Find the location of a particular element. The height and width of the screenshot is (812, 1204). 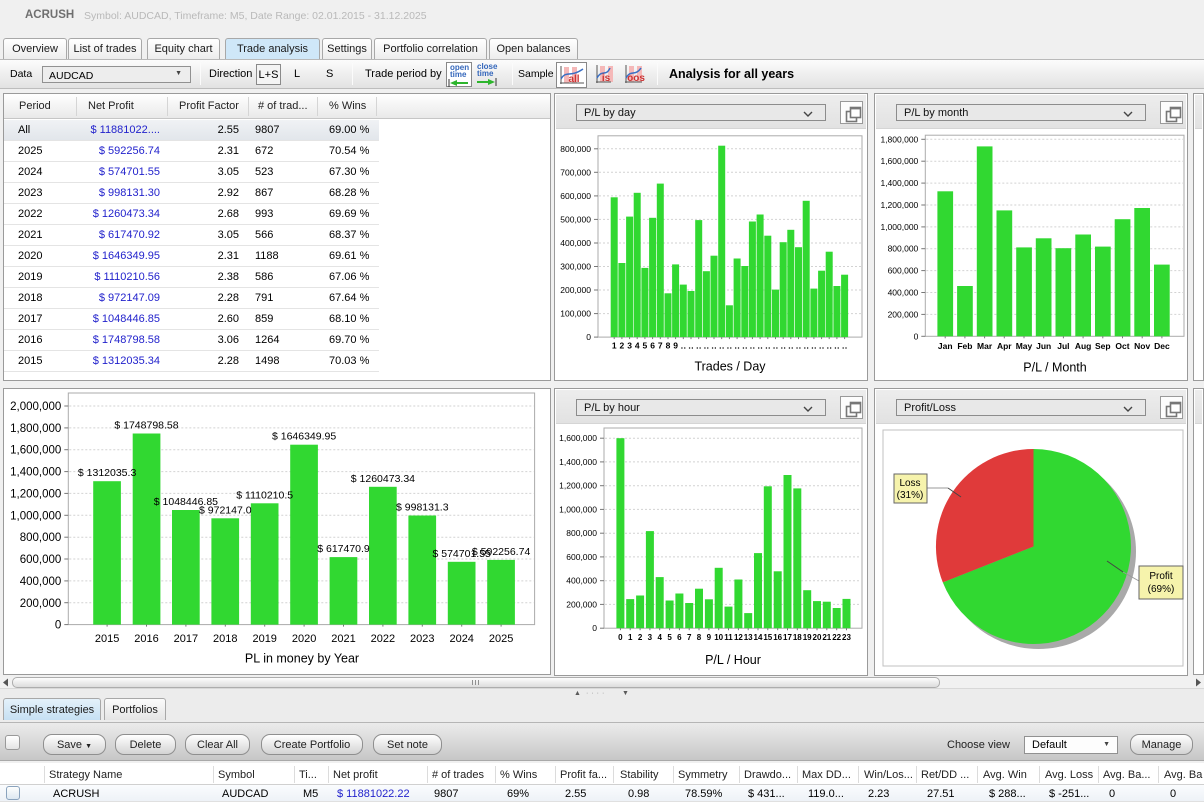

svg-text: Dec is located at coordinates (1162, 346).